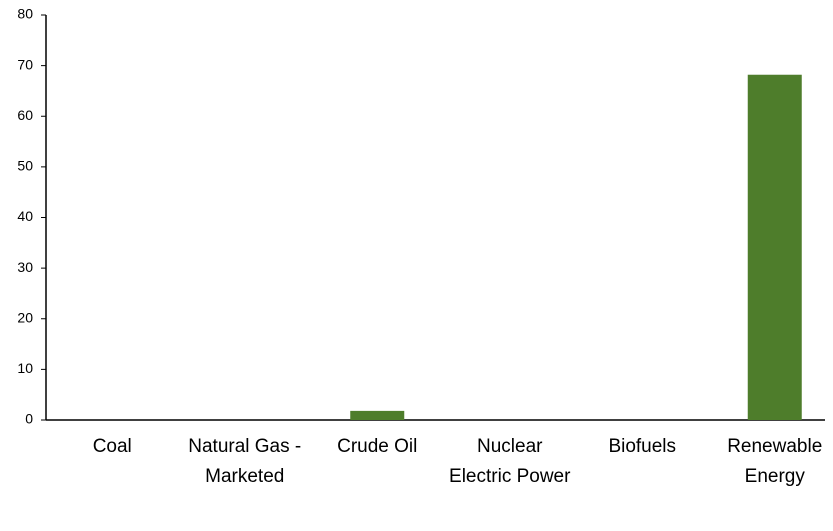  Describe the element at coordinates (25, 216) in the screenshot. I see `y-tick-label: 40` at that location.